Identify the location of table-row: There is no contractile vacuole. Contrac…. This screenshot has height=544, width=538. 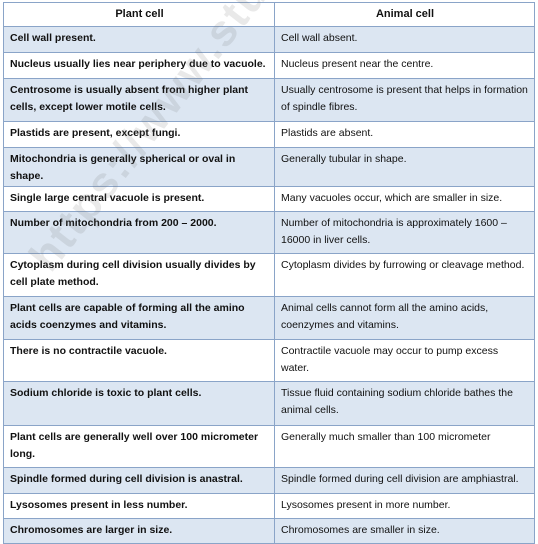
(269, 360).